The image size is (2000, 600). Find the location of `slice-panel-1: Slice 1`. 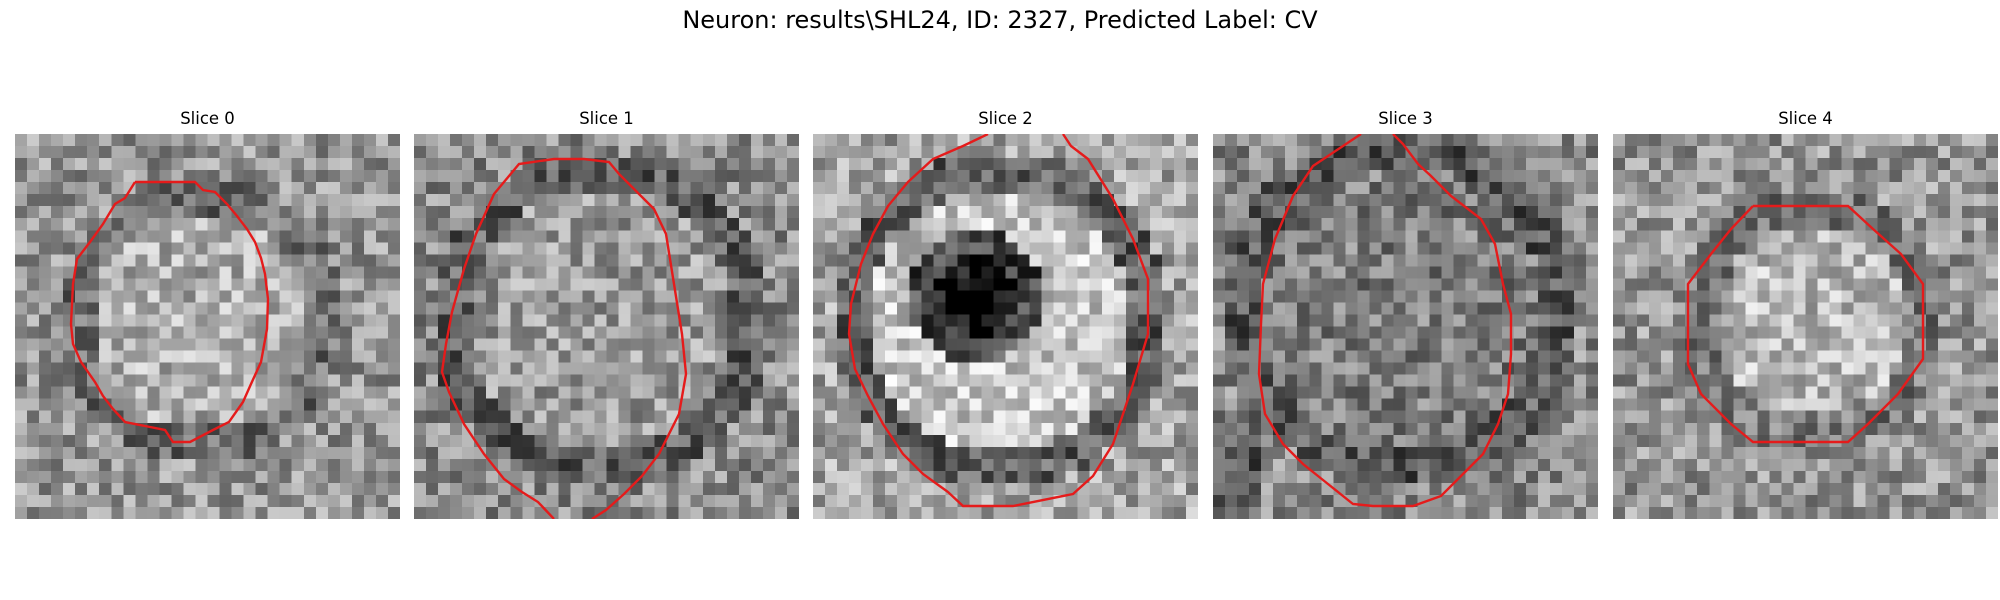

slice-panel-1: Slice 1 is located at coordinates (606, 313).